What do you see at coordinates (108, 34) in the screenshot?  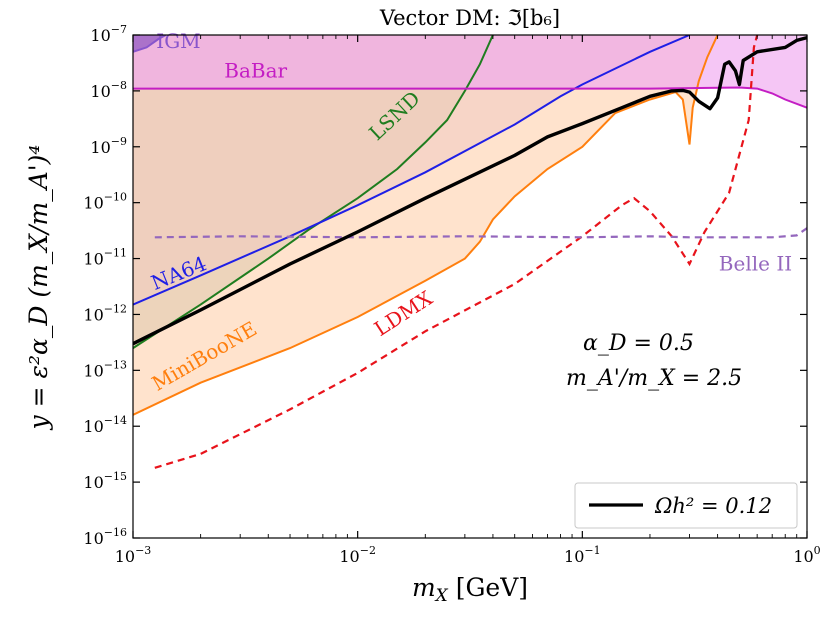 I see `y-tick-label: 10⁻⁷` at bounding box center [108, 34].